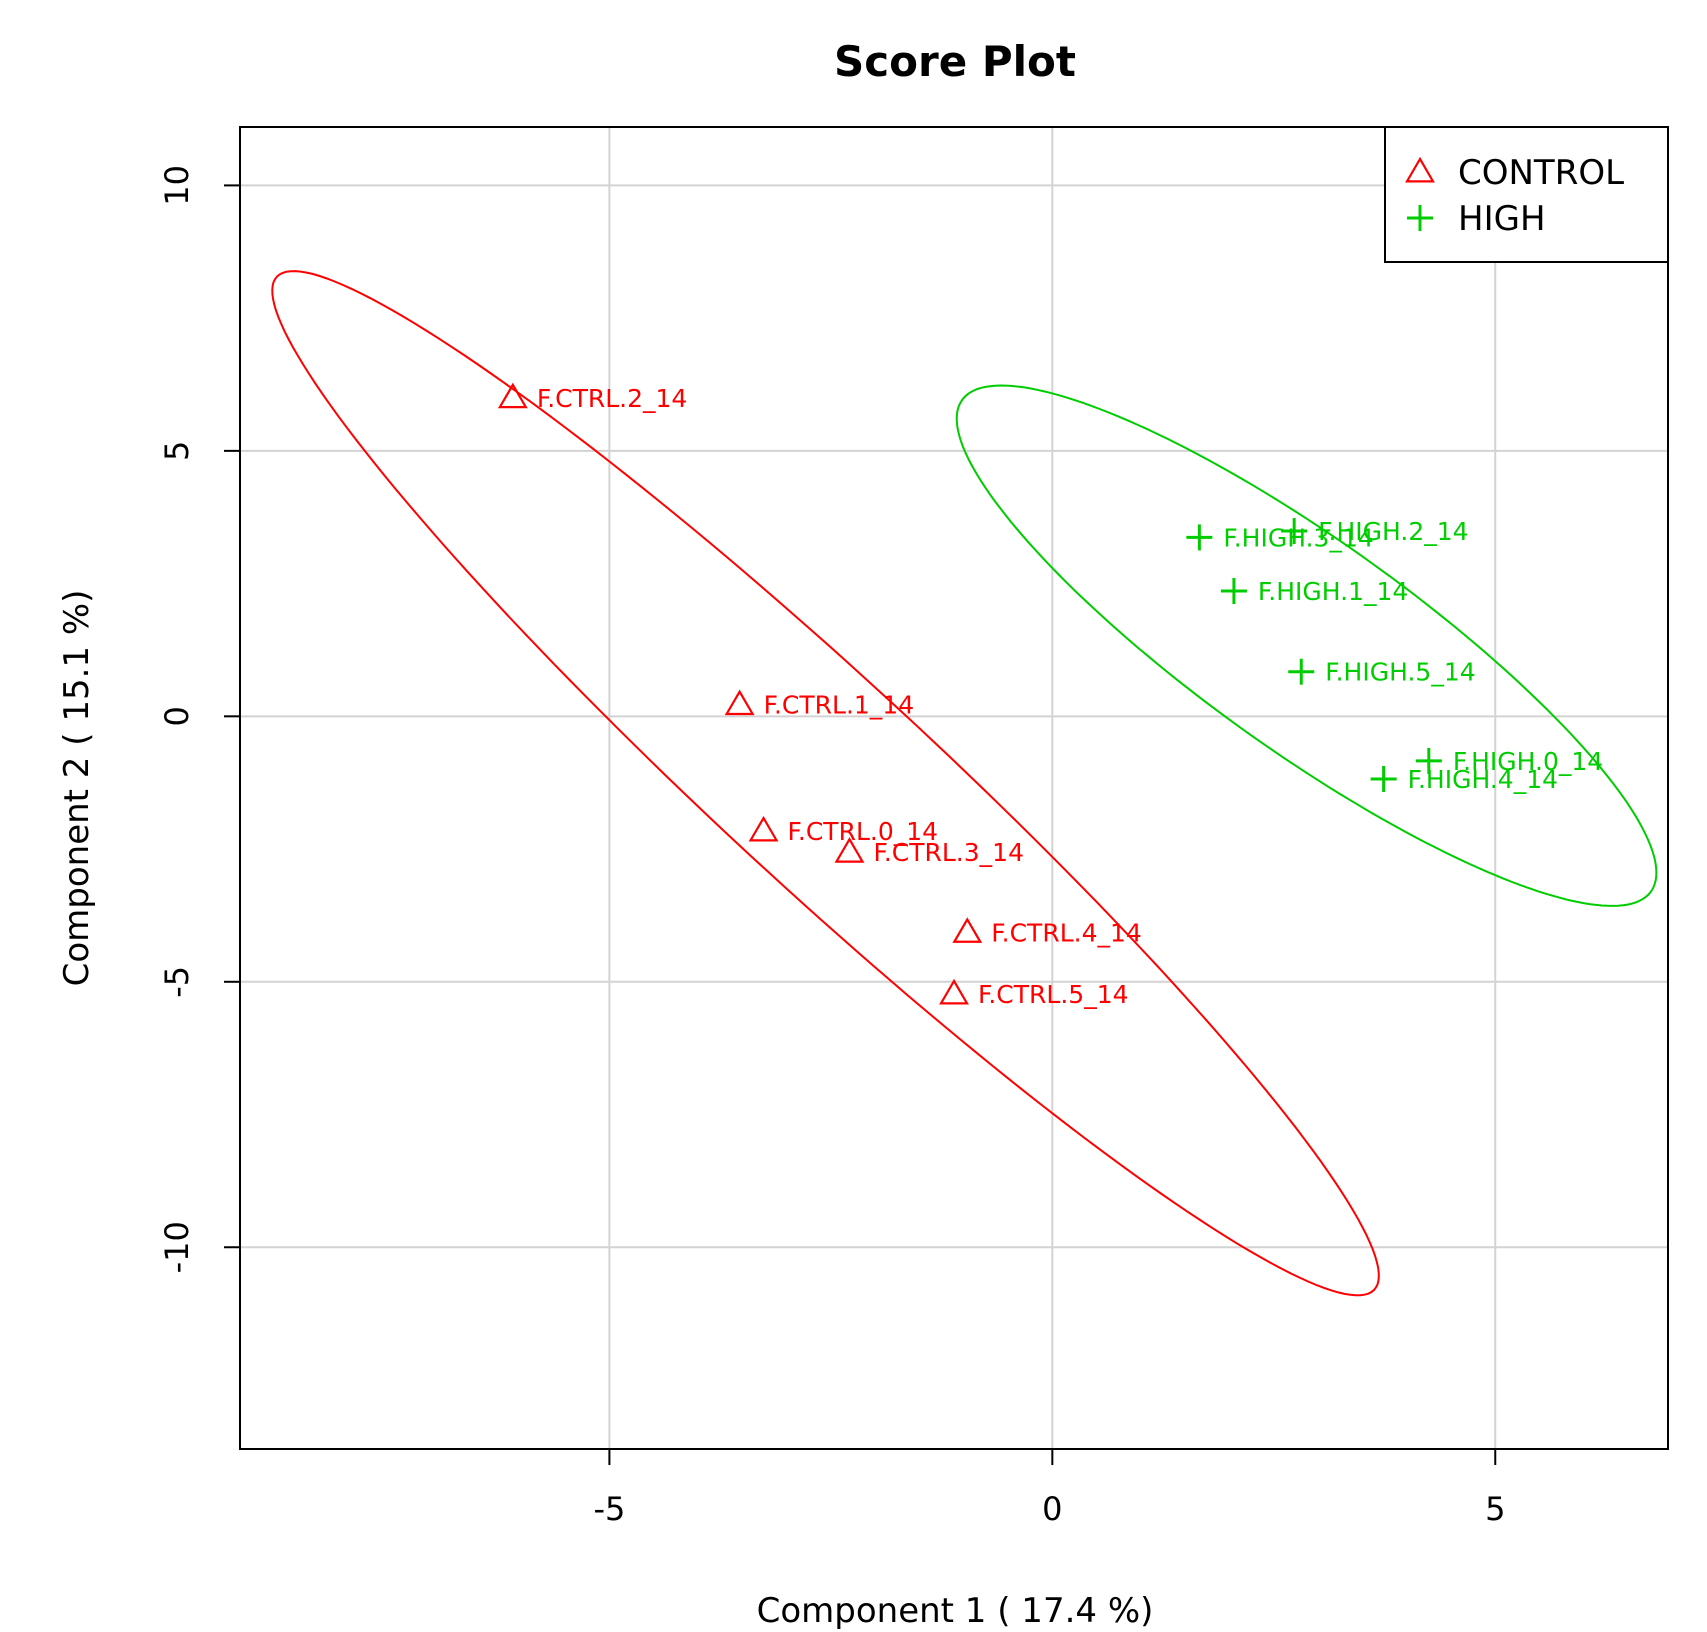  I want to click on legend-box, so click(1526, 194).